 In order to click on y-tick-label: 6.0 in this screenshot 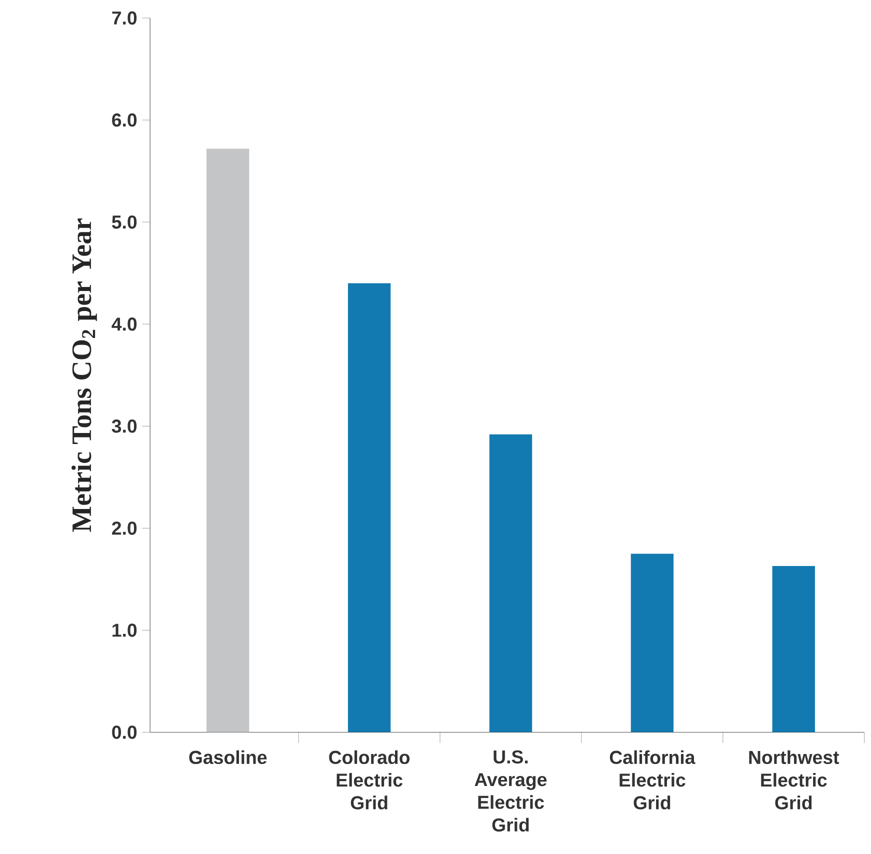, I will do `click(124, 120)`.